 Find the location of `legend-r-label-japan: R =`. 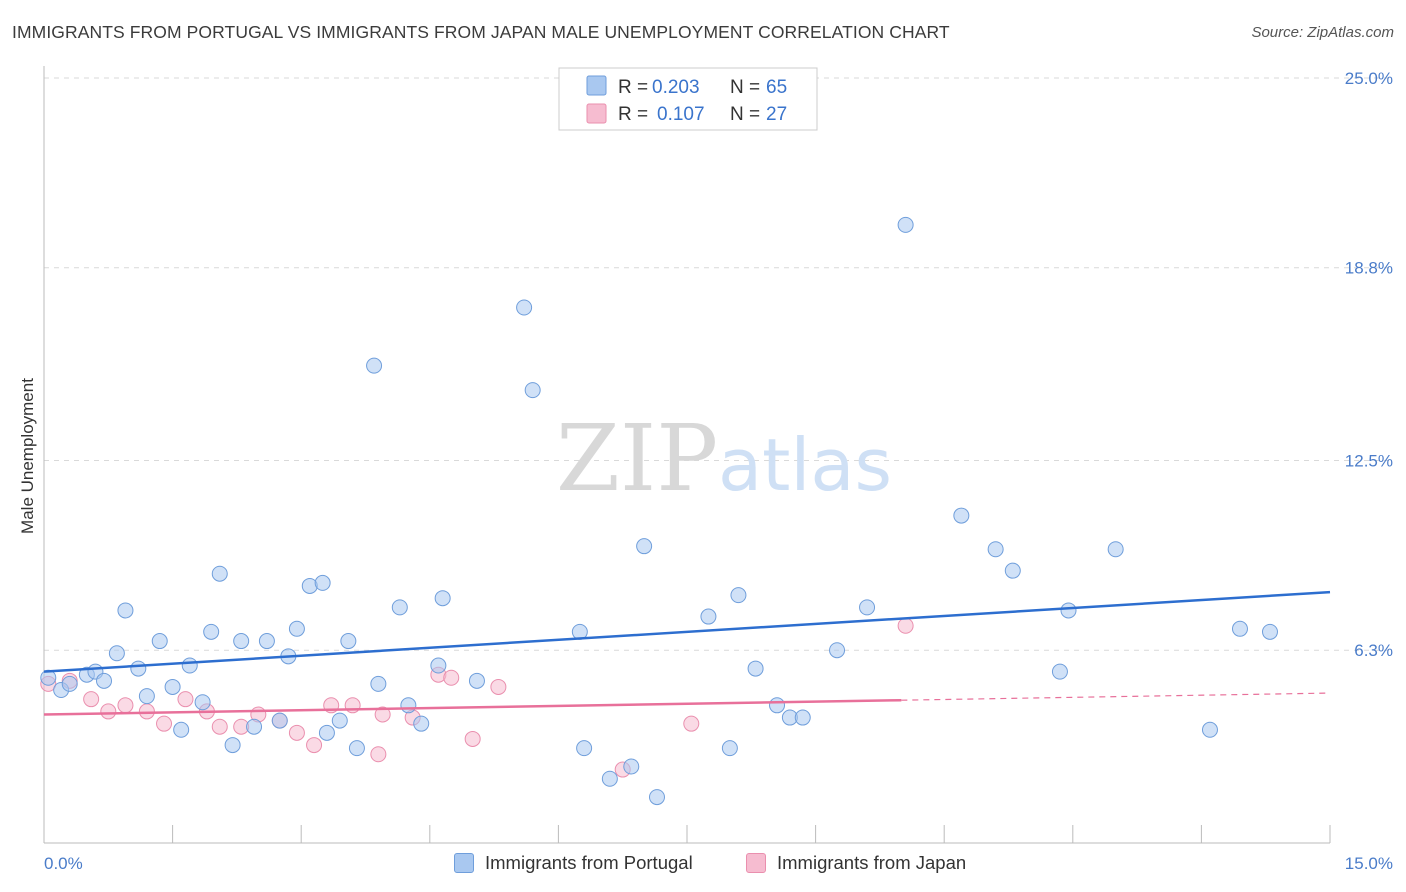

legend-r-label-japan: R = is located at coordinates (633, 114).